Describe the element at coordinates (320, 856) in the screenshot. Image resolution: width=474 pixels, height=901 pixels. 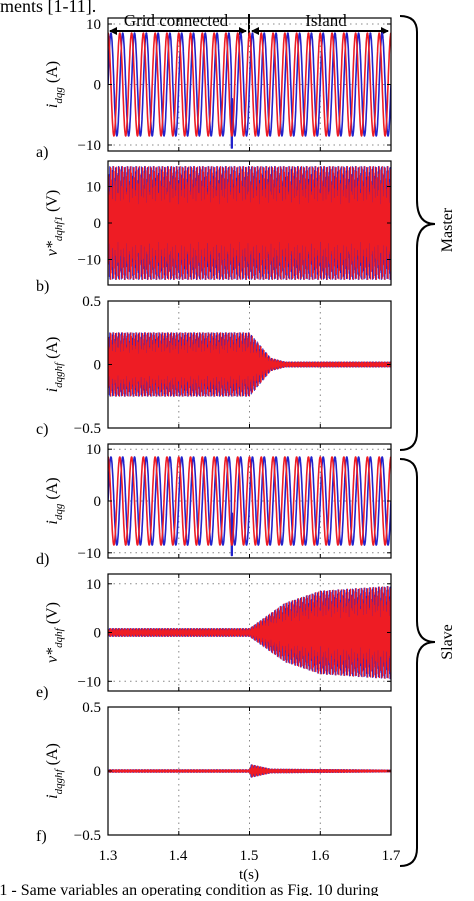
I see `x-tick-label: 1.6` at that location.